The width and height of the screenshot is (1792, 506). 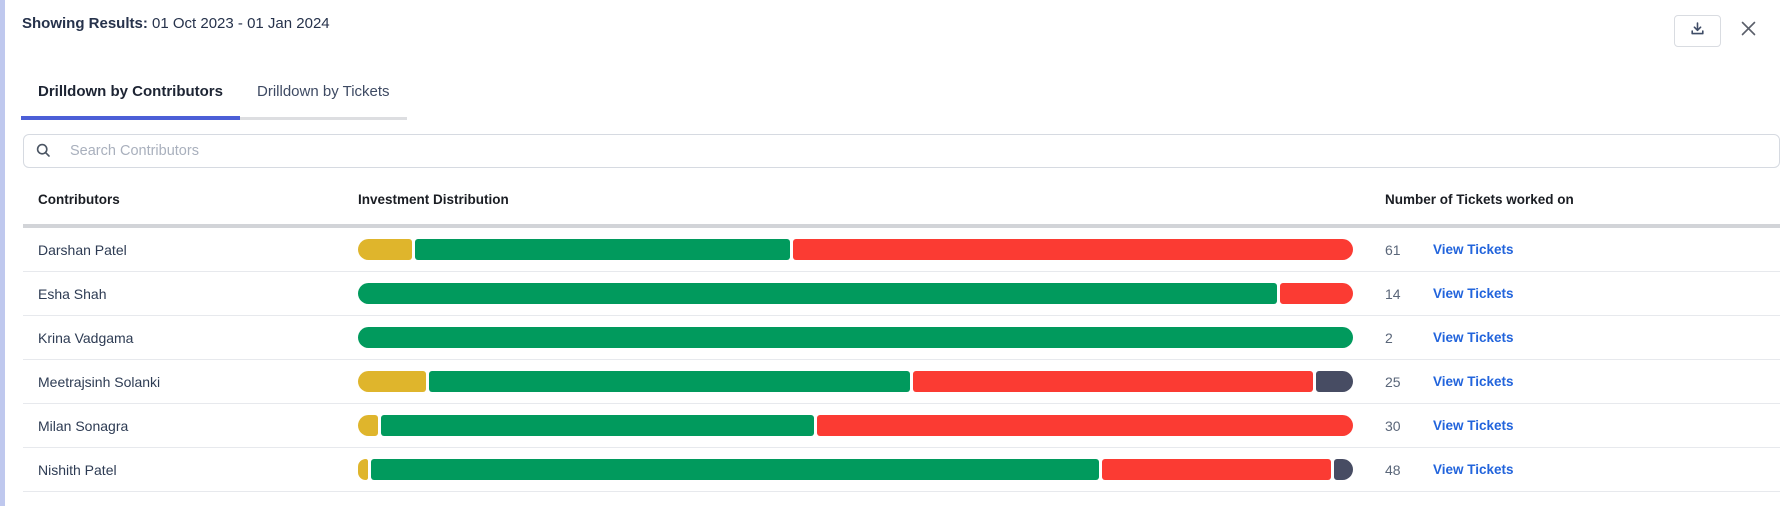 What do you see at coordinates (433, 199) in the screenshot?
I see `column-header-investment-distribution: Investment Distribution` at bounding box center [433, 199].